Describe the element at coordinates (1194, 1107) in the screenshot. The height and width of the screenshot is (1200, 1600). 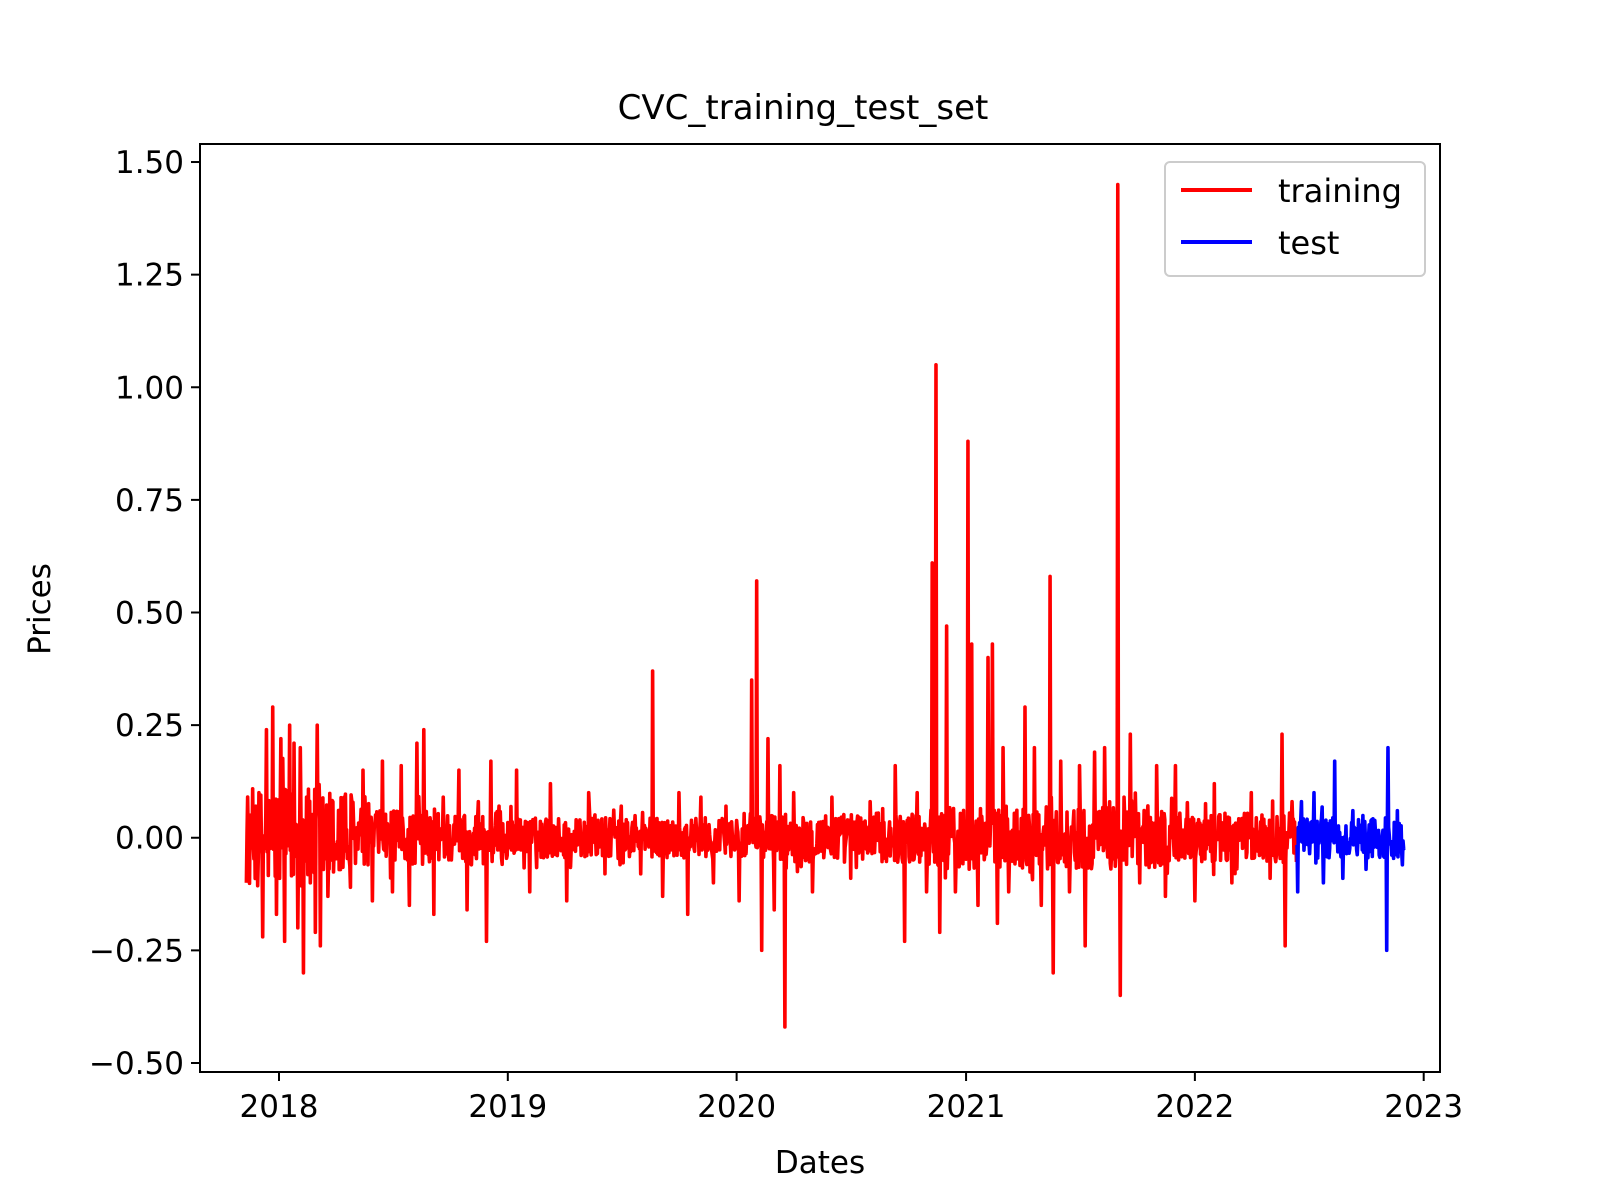
I see `x-tick-label: 2022` at that location.